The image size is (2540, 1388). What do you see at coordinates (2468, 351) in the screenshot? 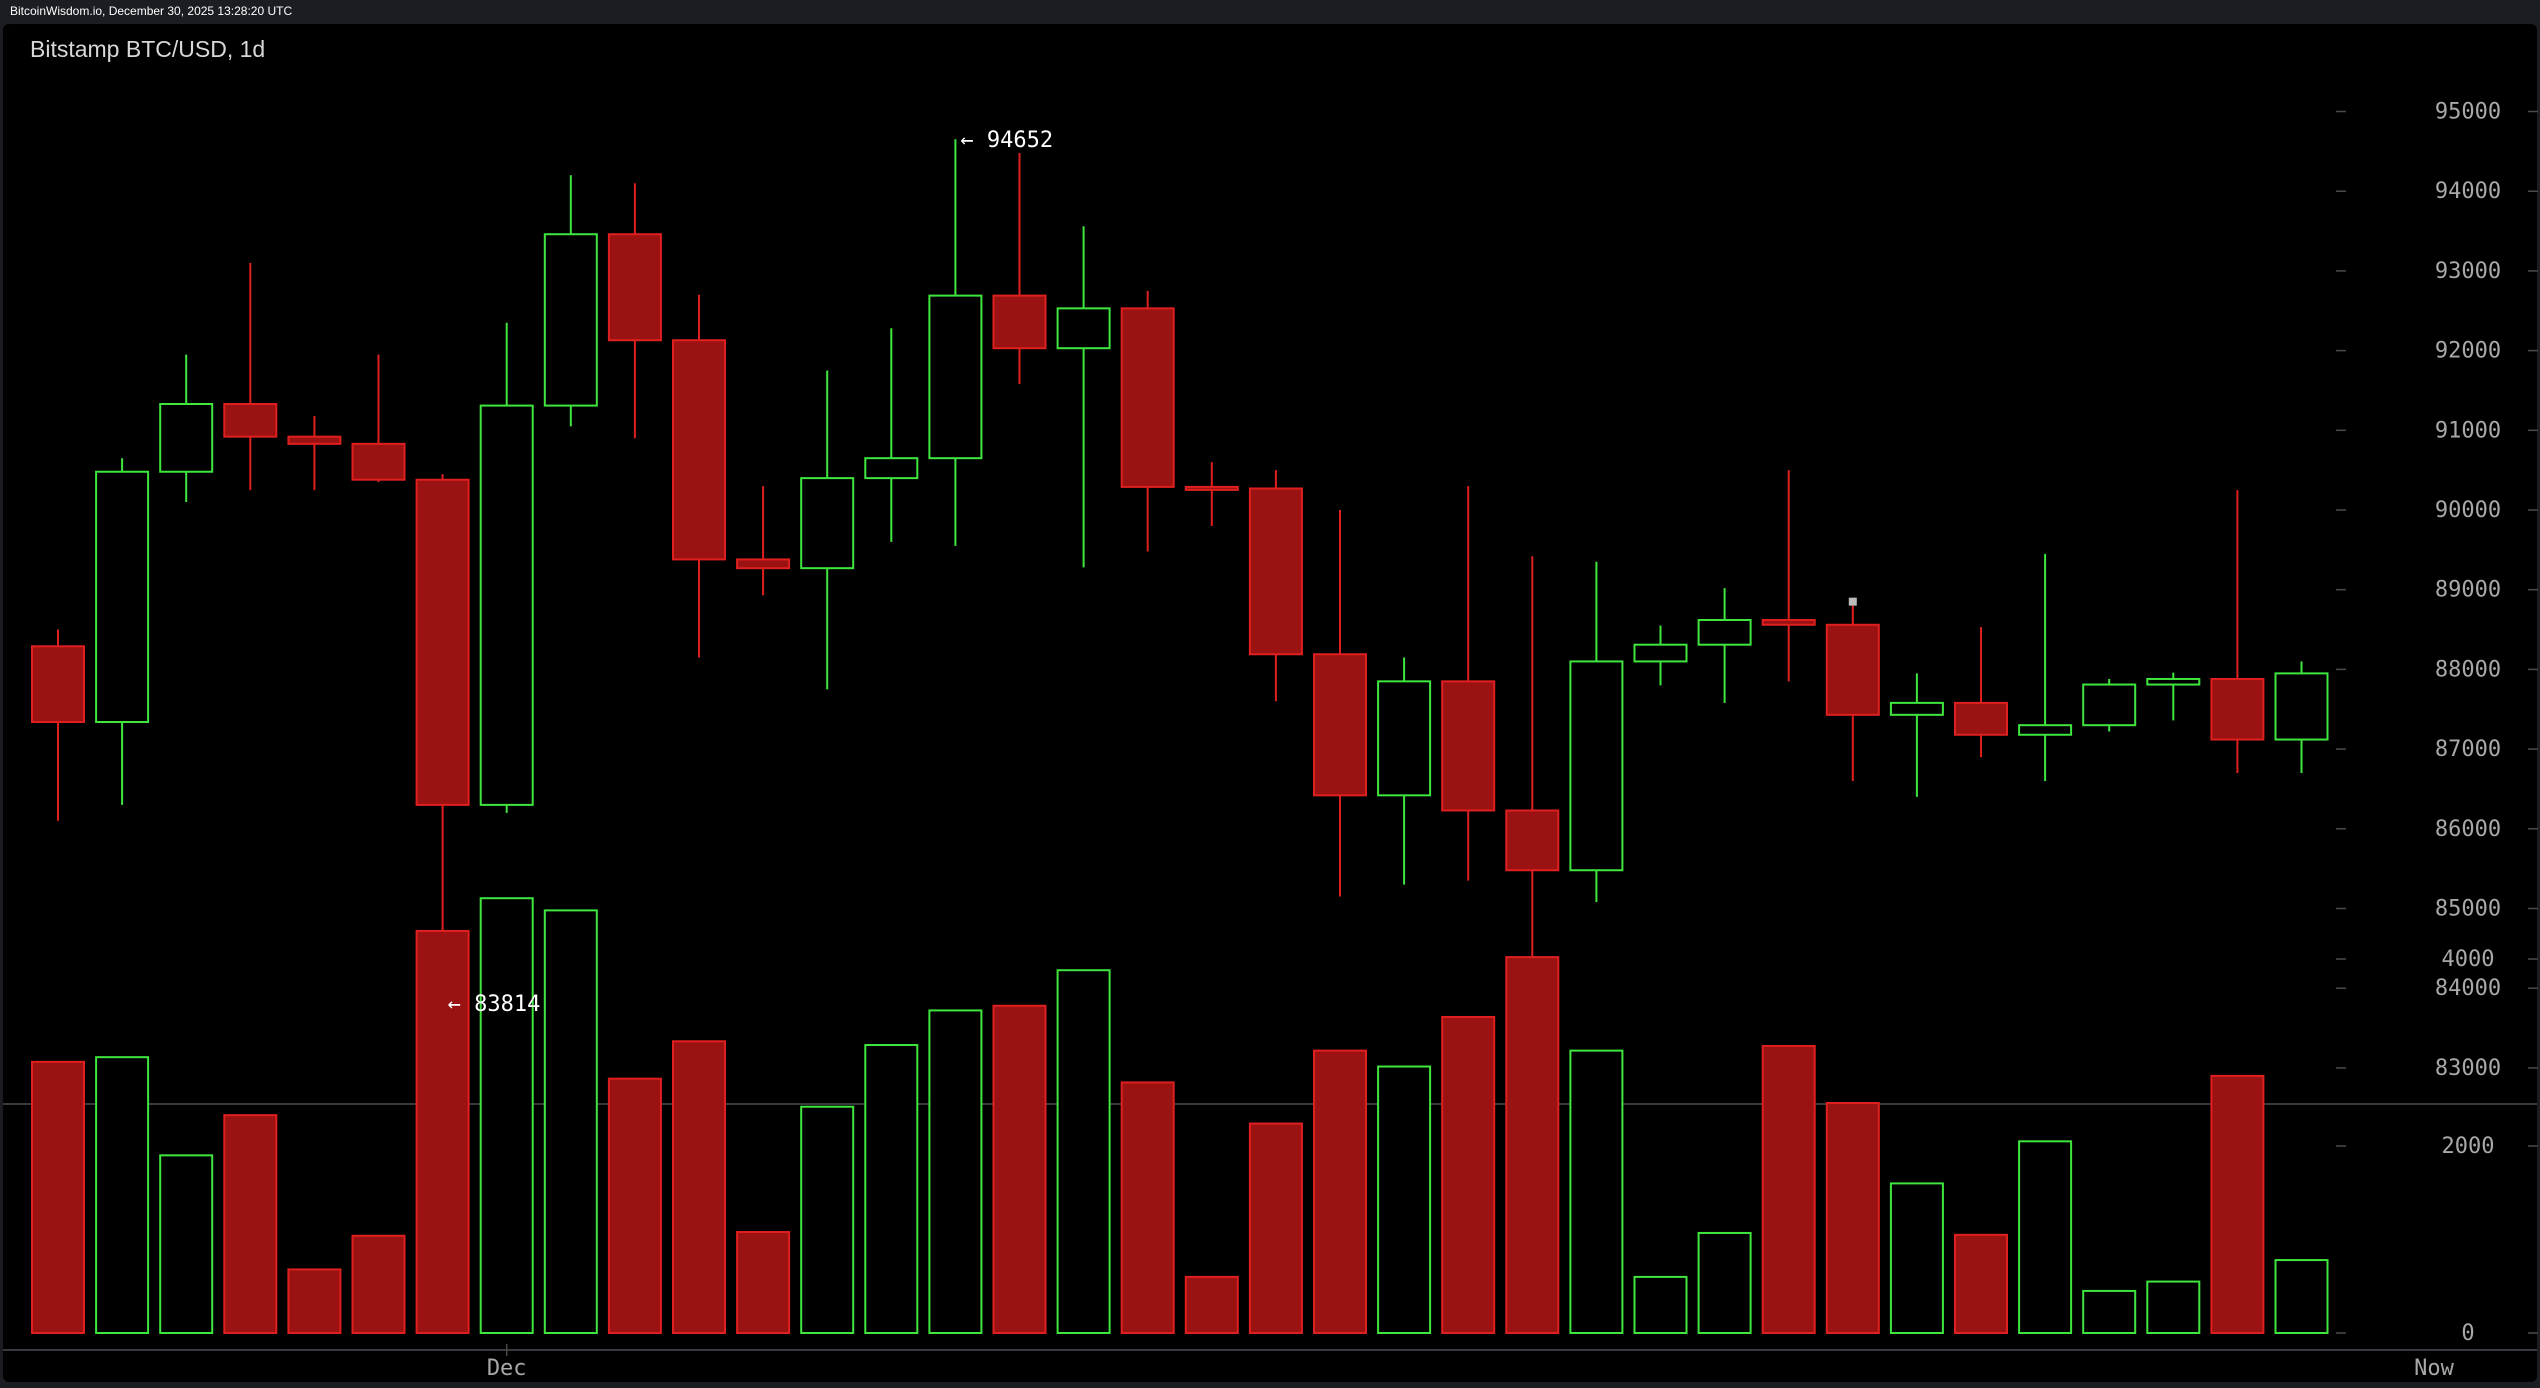
I see `price-tick-label: 92000` at bounding box center [2468, 351].